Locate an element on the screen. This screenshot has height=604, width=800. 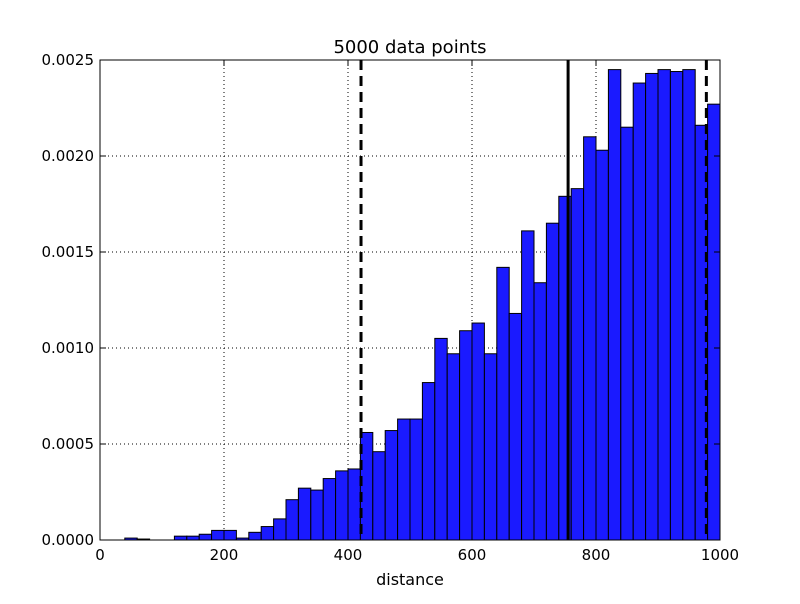
y-tick-label: 0.0020 is located at coordinates (68, 156).